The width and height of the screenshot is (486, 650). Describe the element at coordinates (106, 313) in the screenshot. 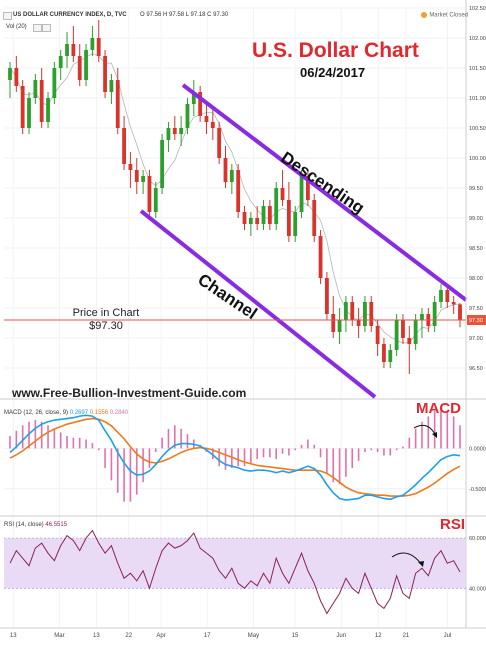

I see `price-note-label: Price in Chart` at that location.